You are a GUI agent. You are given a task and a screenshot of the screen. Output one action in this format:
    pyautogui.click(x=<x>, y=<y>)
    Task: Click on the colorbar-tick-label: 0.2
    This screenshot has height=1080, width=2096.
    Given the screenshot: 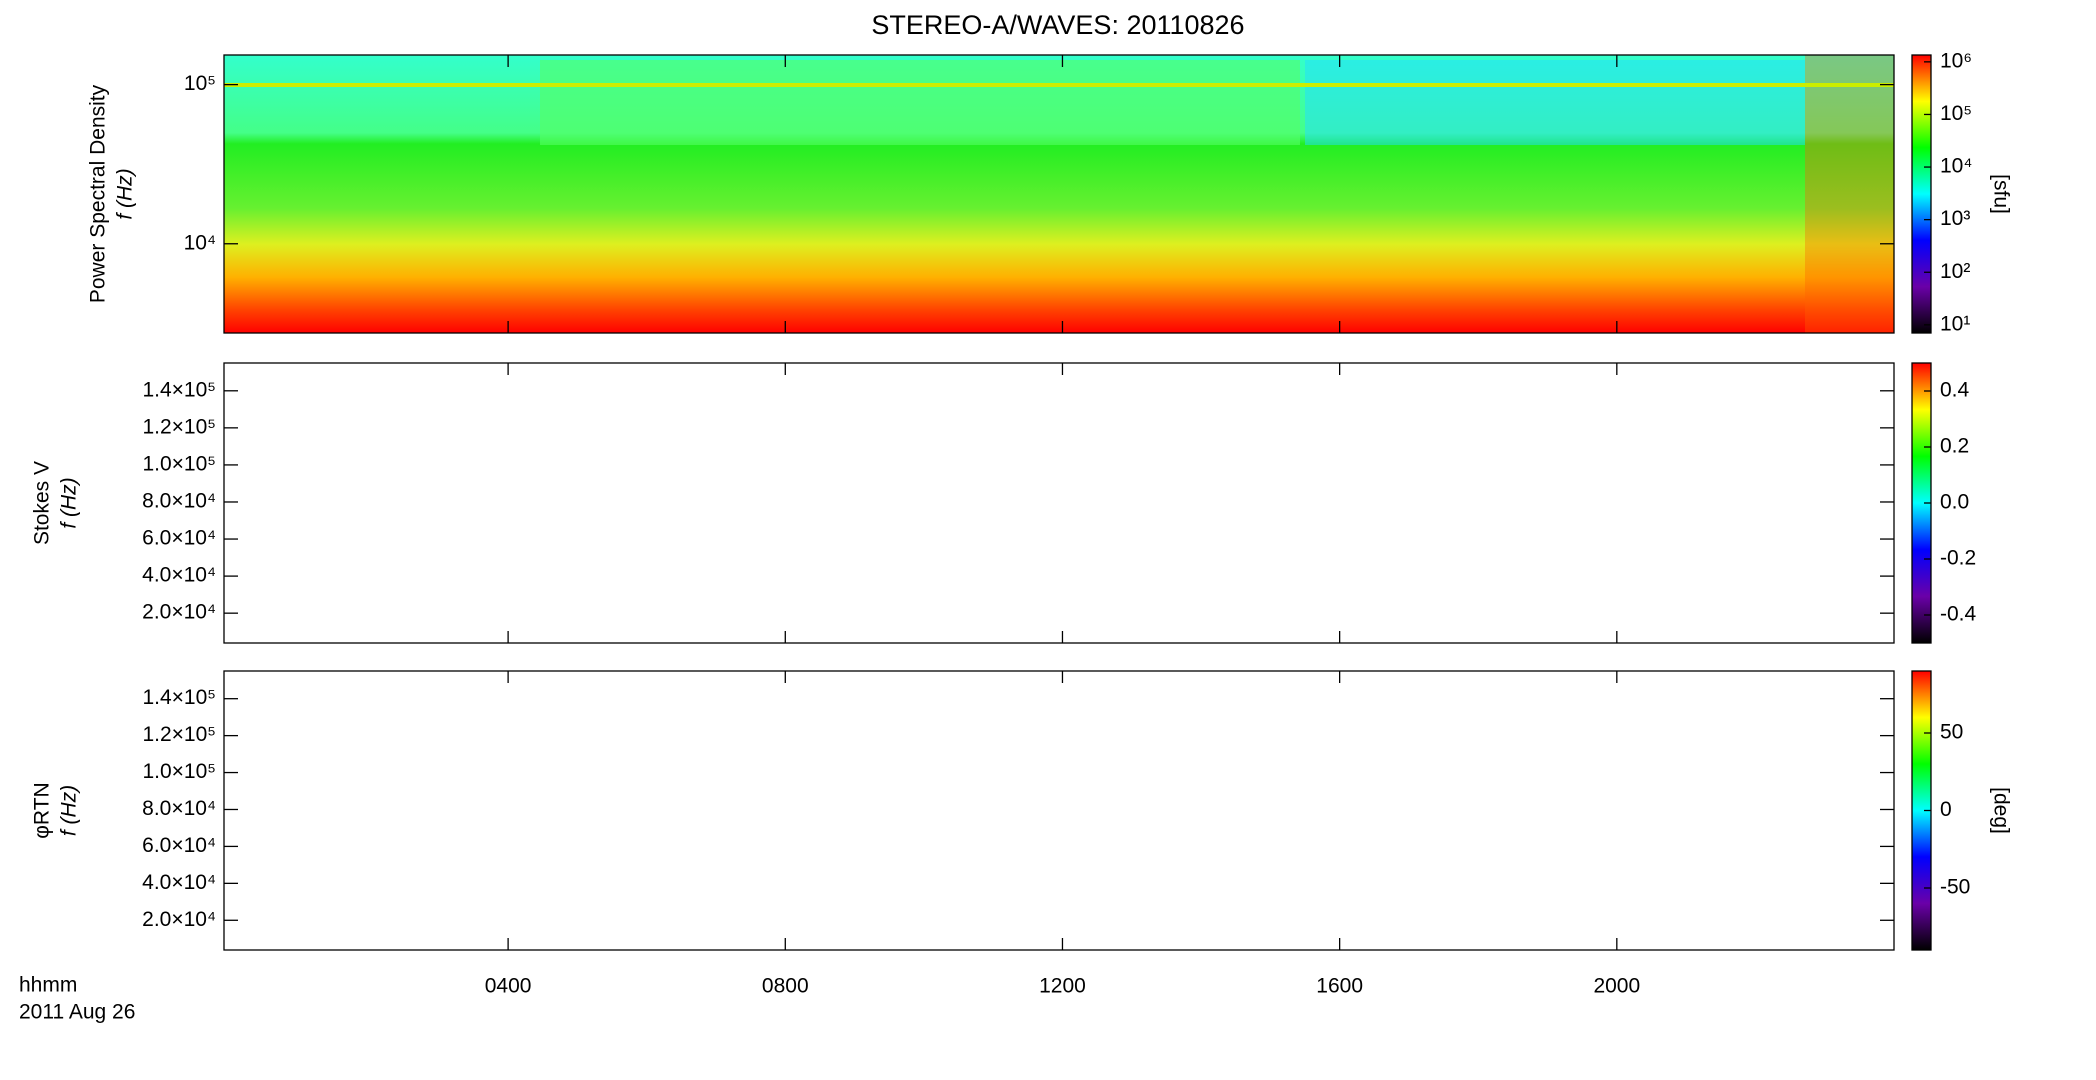 What is the action you would take?
    pyautogui.click(x=1954, y=446)
    